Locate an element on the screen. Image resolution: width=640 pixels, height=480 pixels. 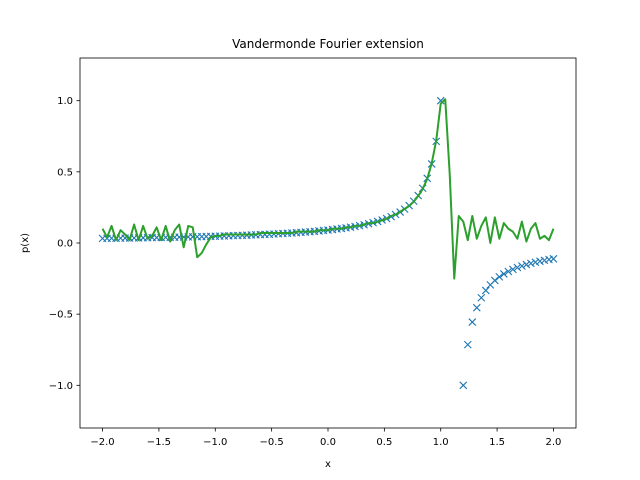
y-tick-label: −0.5 is located at coordinates (61, 315).